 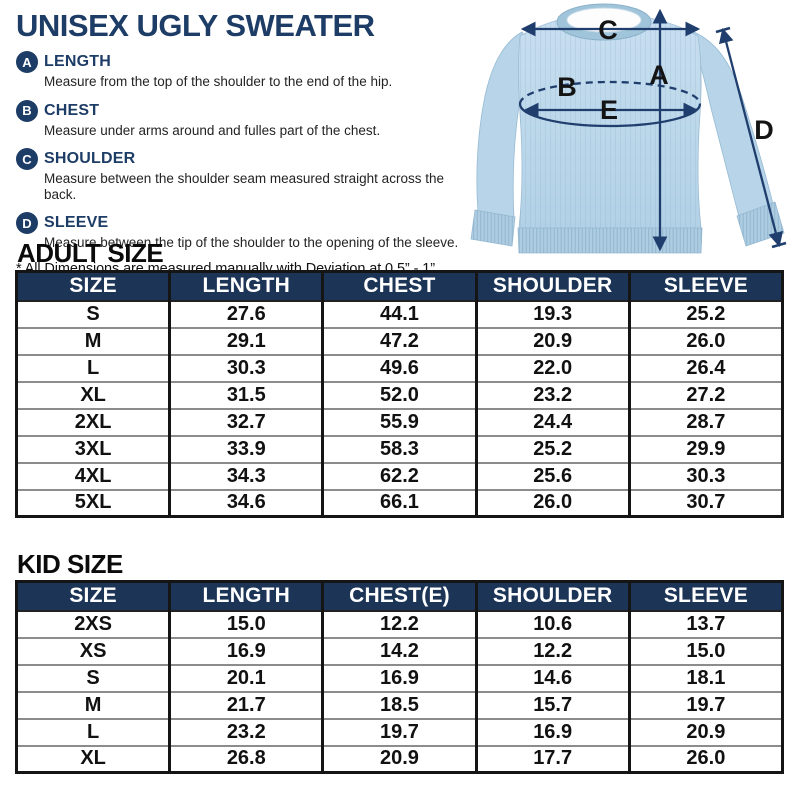 I want to click on table-row: 2XS 15.0 12.2 10.6 13.7, so click(x=399, y=624).